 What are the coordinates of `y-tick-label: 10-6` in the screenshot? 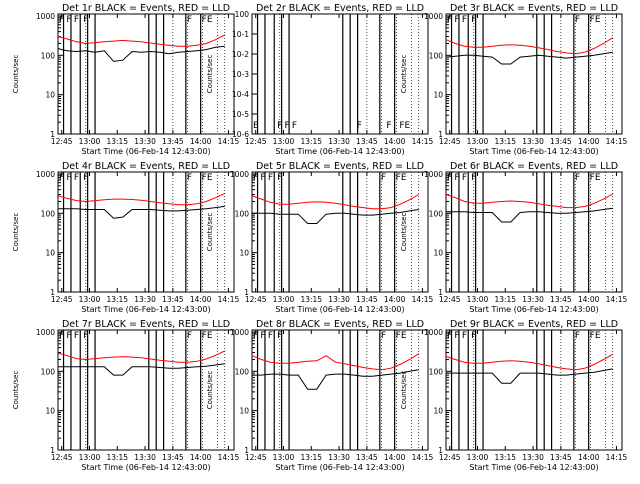 It's located at (240, 134).